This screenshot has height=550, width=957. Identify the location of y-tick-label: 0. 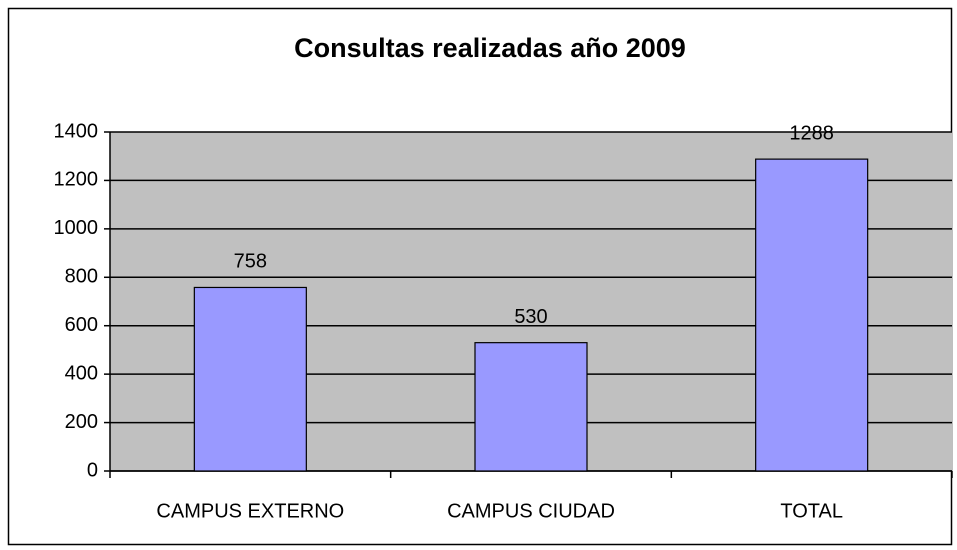
(92, 470).